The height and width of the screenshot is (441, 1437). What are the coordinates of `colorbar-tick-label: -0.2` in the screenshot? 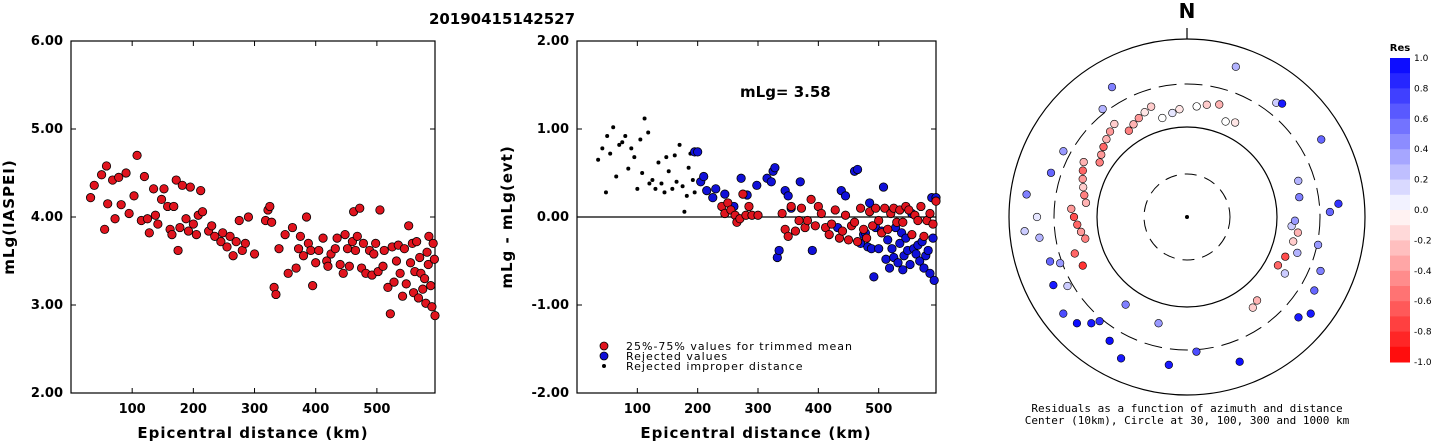 It's located at (1423, 241).